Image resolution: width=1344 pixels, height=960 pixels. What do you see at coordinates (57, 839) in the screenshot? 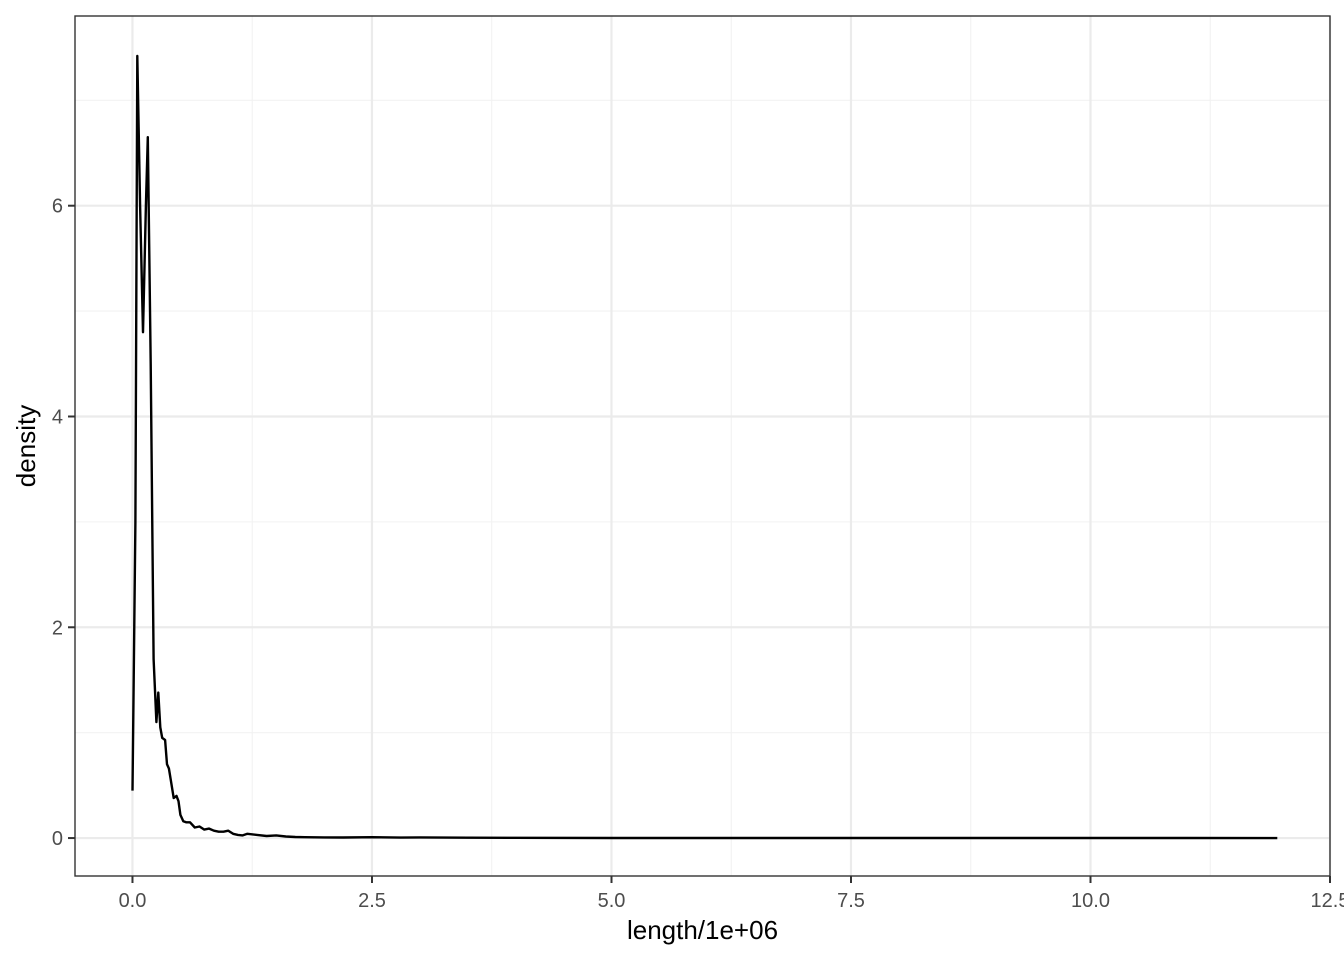
I see `y-tick-label: 0` at bounding box center [57, 839].